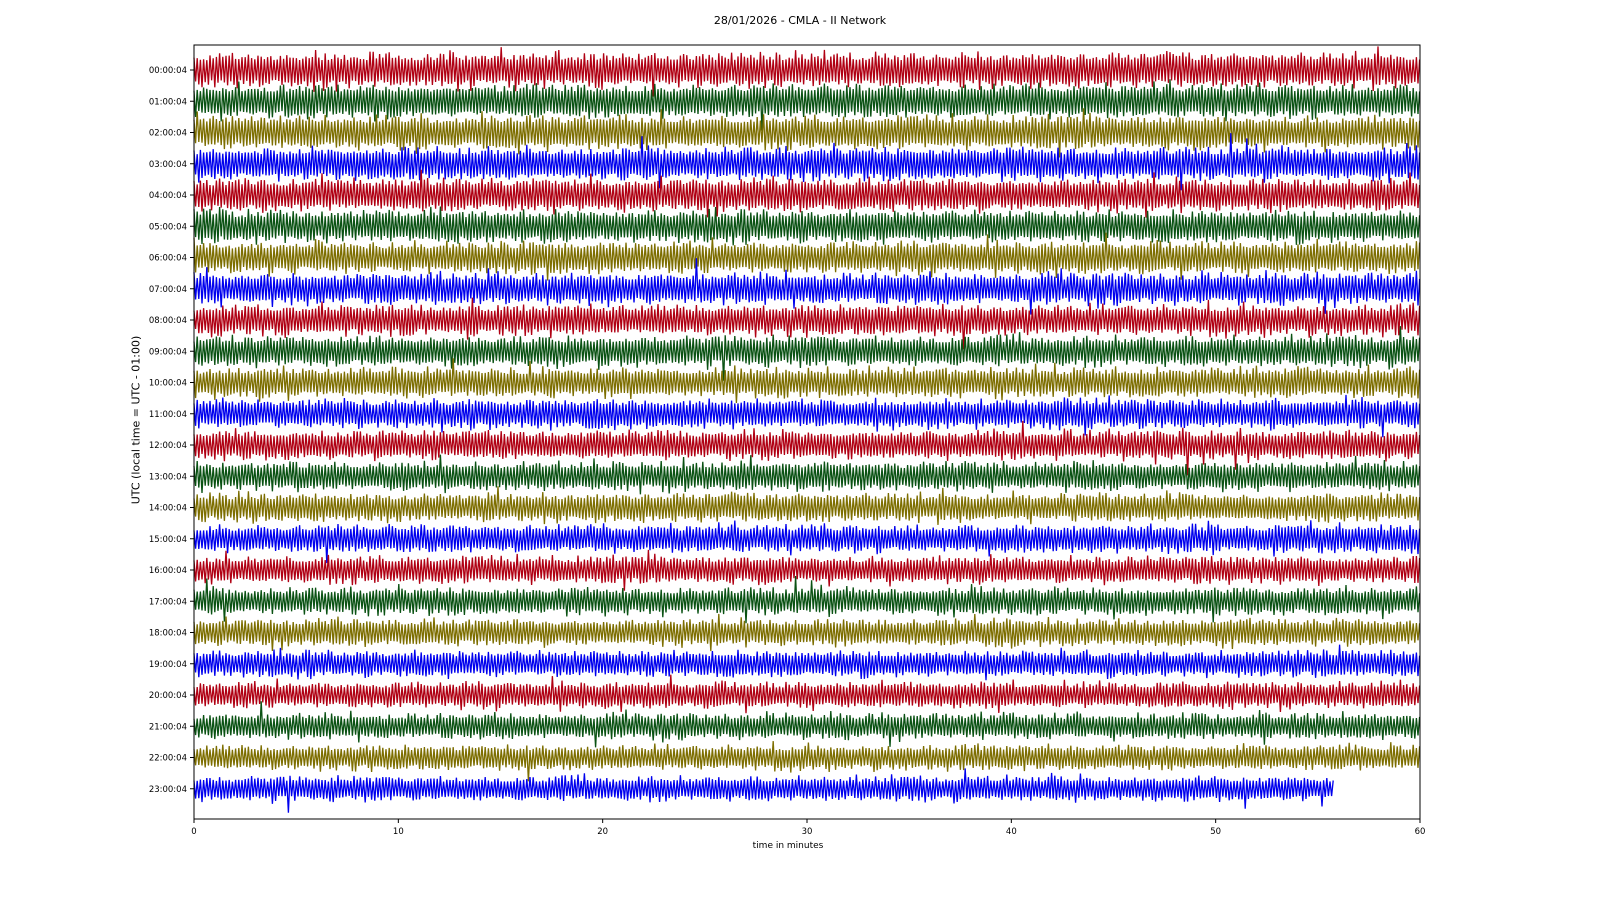 This screenshot has height=900, width=1600. Describe the element at coordinates (168, 727) in the screenshot. I see `y-tick-label: 21:00:04` at that location.